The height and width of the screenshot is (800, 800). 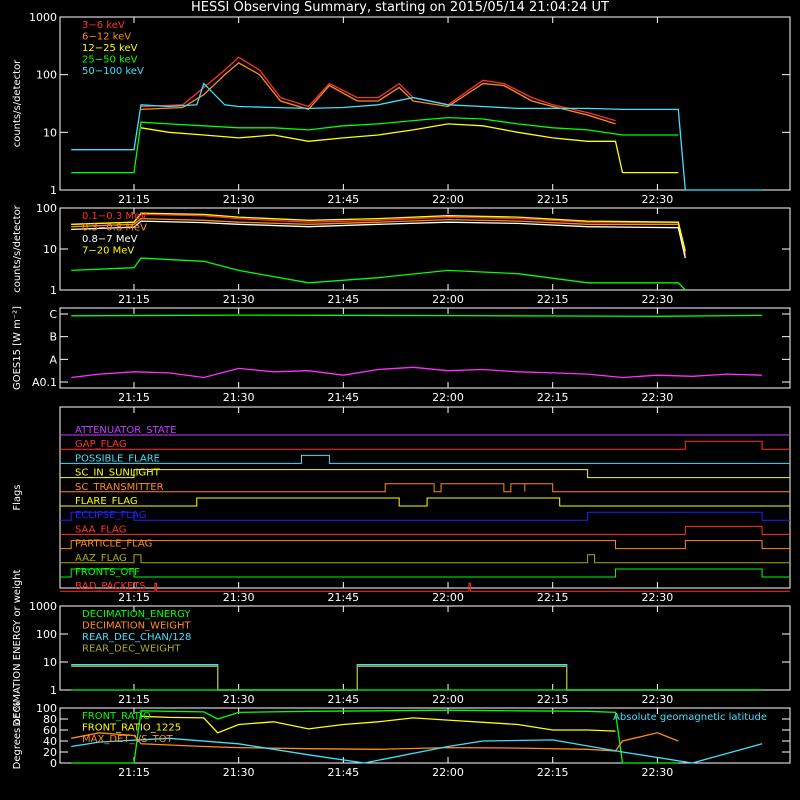 I want to click on y-tick-label: 80, so click(x=50, y=719).